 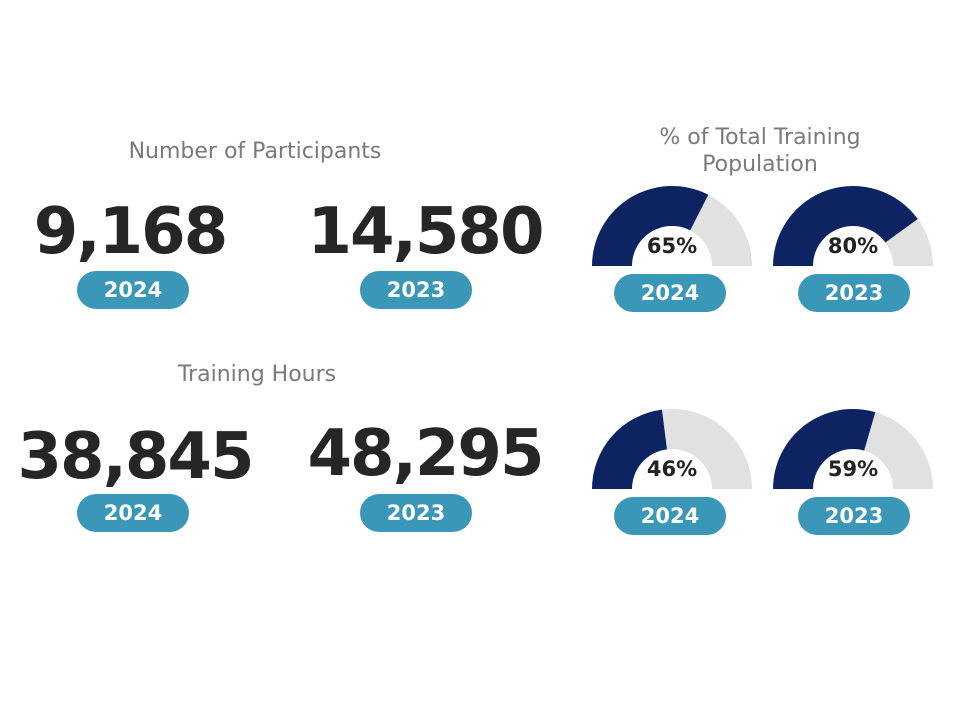 What do you see at coordinates (670, 293) in the screenshot?
I see `gauge-participants-2024-year-badge: 2024` at bounding box center [670, 293].